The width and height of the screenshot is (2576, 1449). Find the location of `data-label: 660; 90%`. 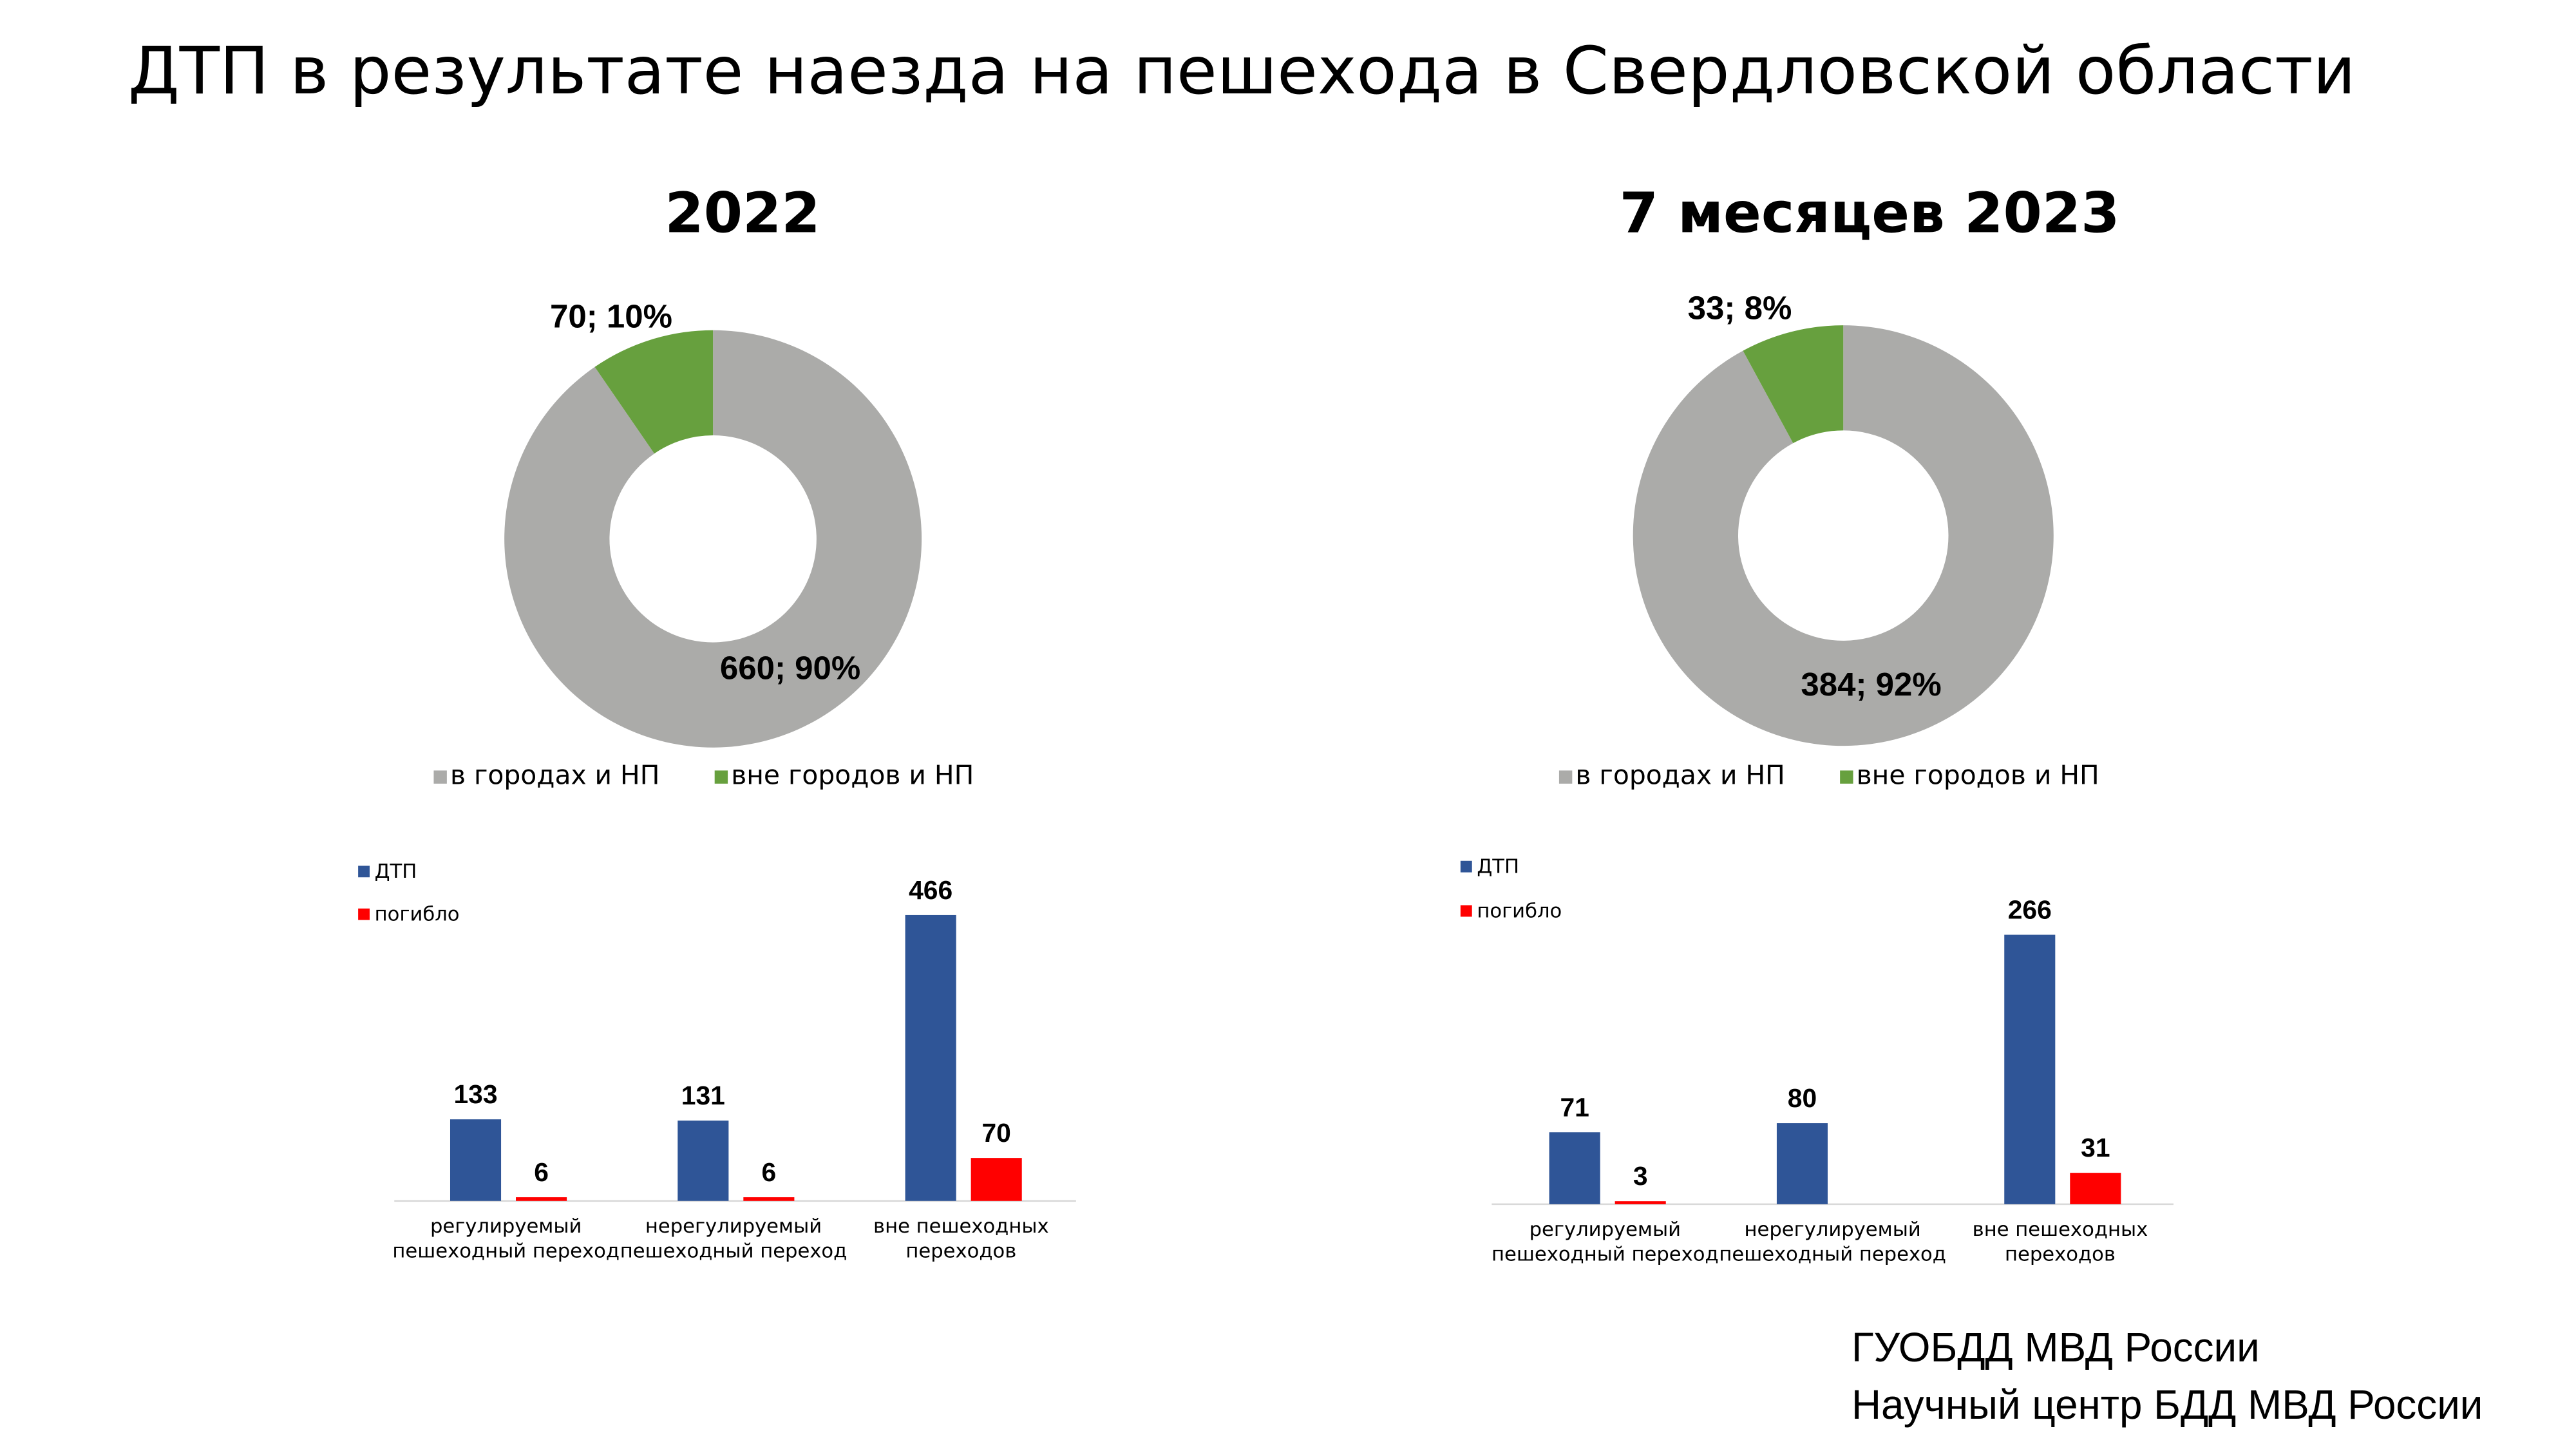

data-label: 660; 90% is located at coordinates (790, 667).